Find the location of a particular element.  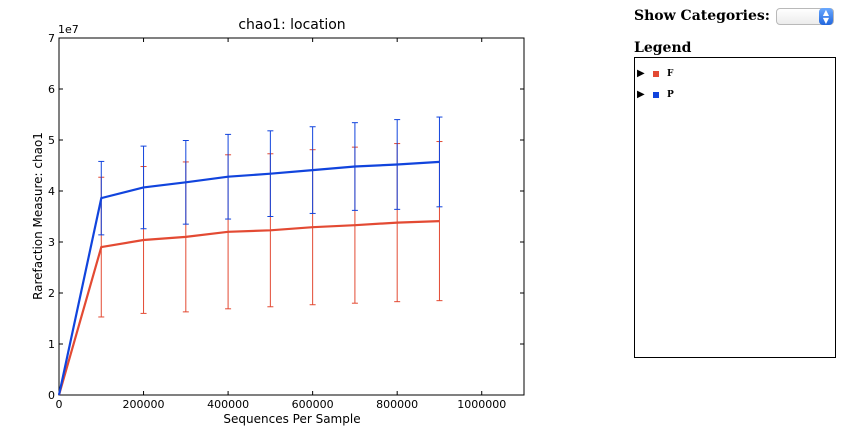

y-tick-label: 3 is located at coordinates (51, 242).